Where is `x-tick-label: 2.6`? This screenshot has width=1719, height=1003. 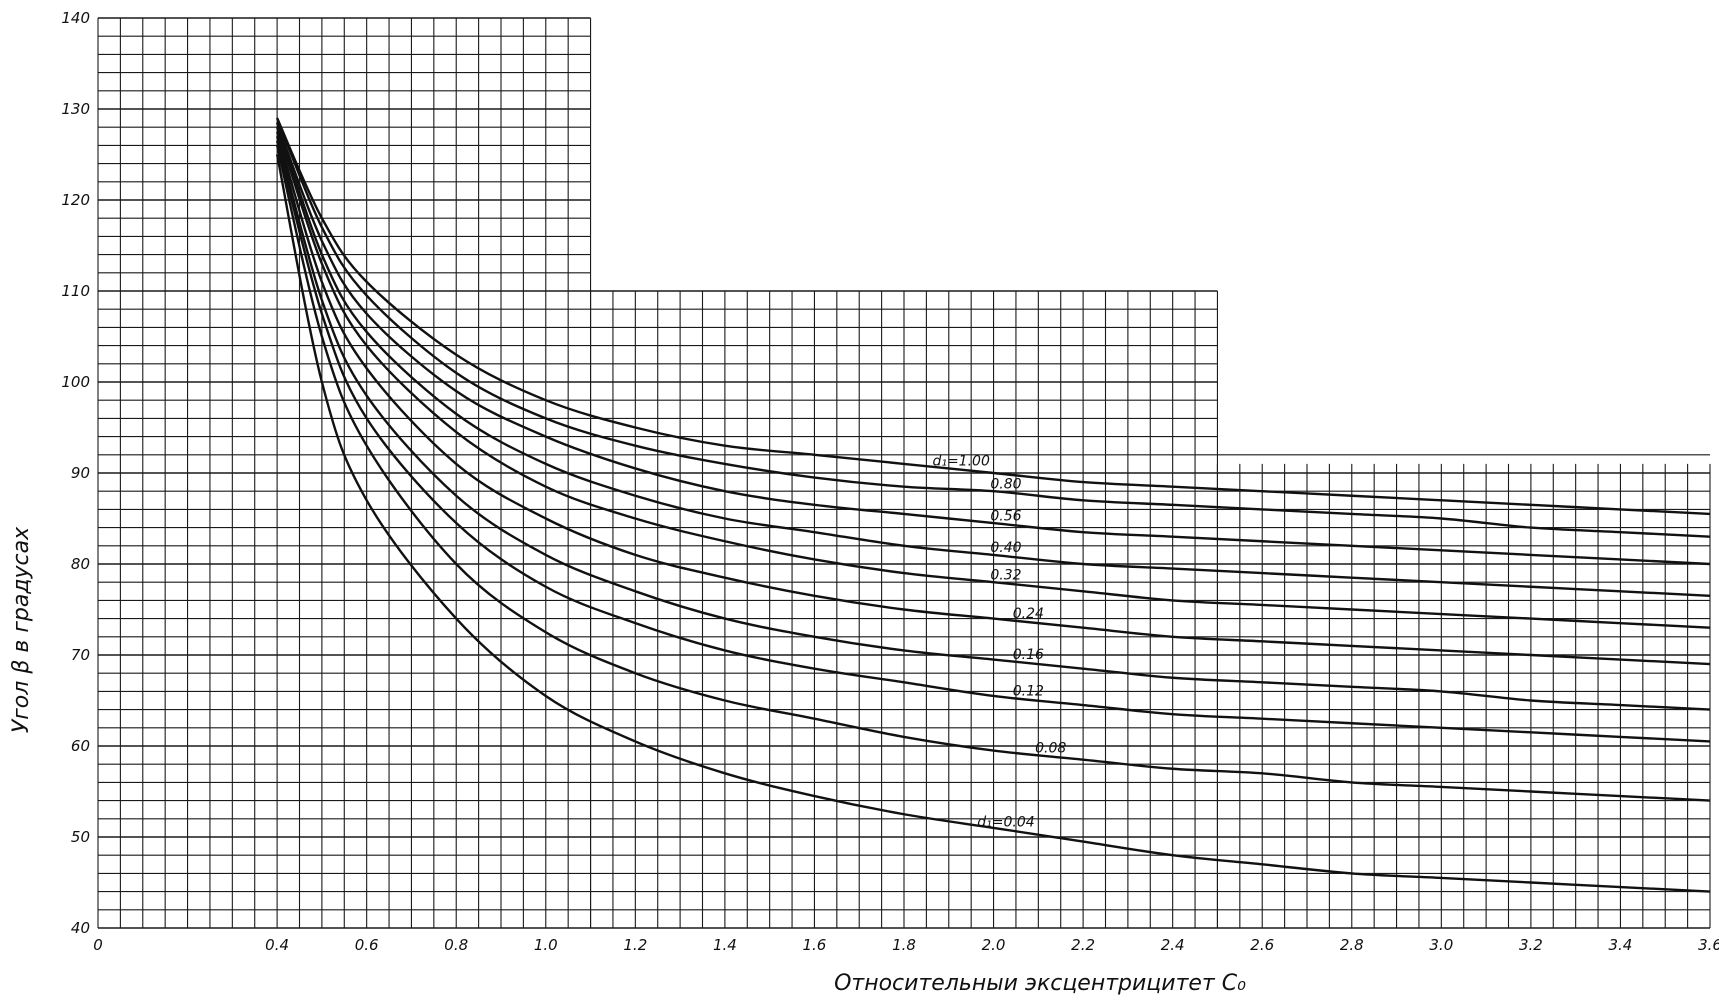
x-tick-label: 2.6 is located at coordinates (1262, 945).